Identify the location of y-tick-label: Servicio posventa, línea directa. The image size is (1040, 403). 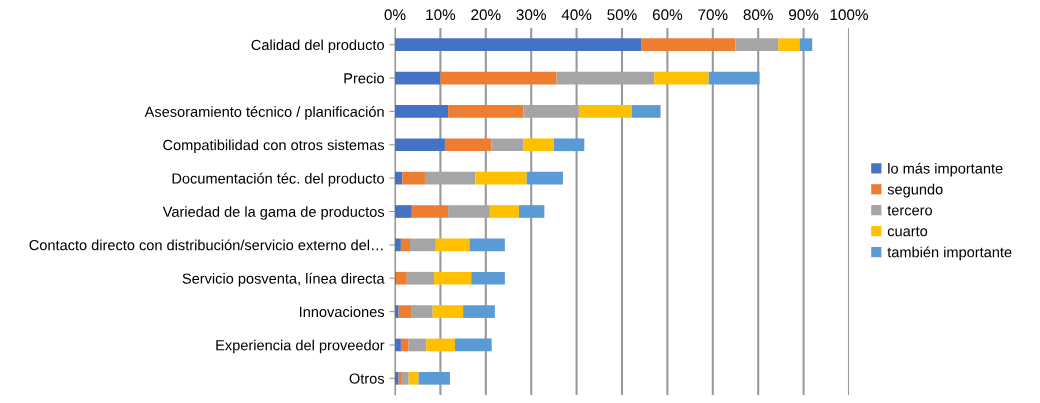
(283, 279).